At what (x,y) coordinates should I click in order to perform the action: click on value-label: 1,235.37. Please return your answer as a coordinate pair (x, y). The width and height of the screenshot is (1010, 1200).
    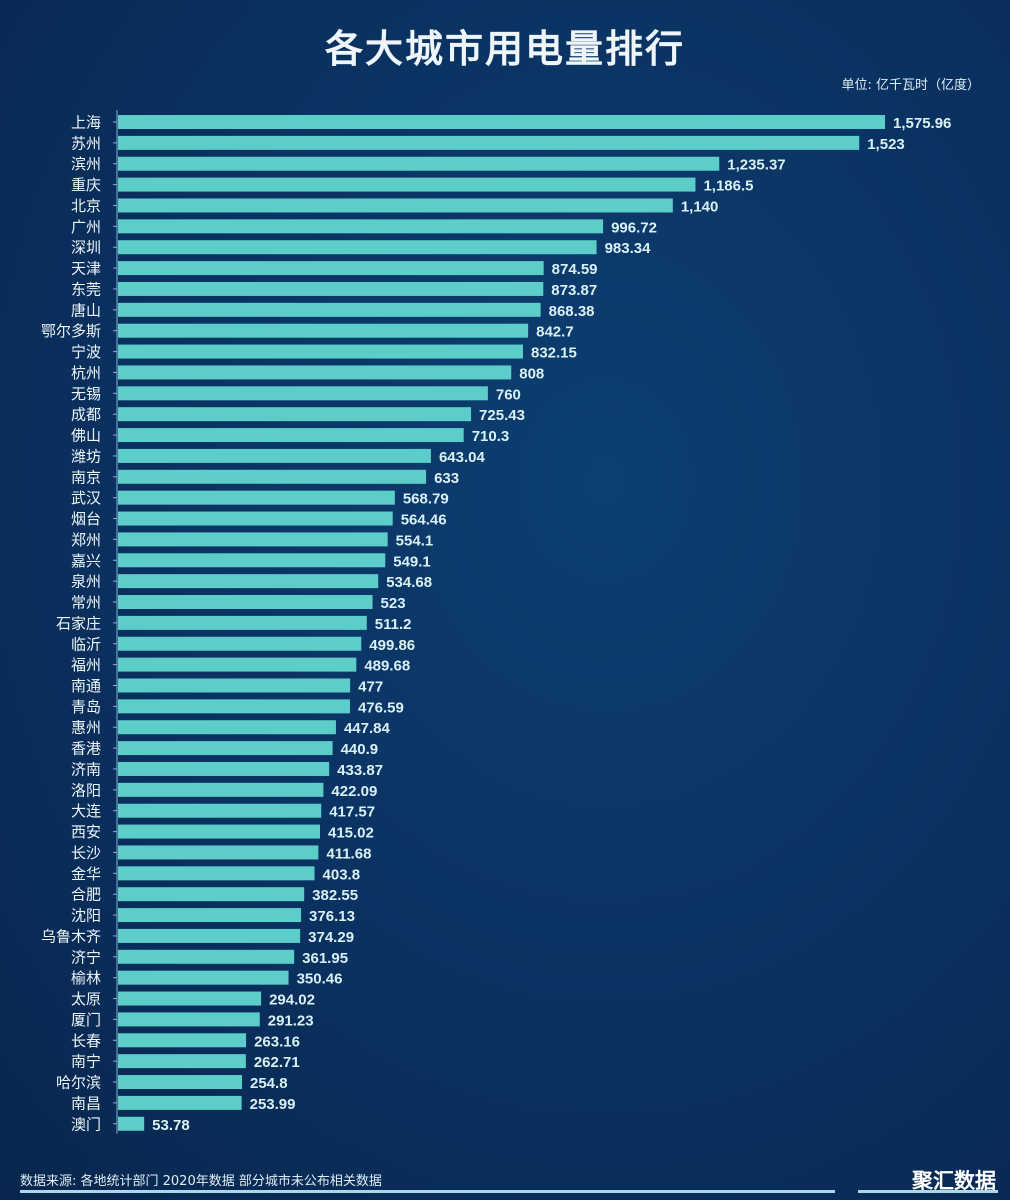
    Looking at the image, I should click on (756, 165).